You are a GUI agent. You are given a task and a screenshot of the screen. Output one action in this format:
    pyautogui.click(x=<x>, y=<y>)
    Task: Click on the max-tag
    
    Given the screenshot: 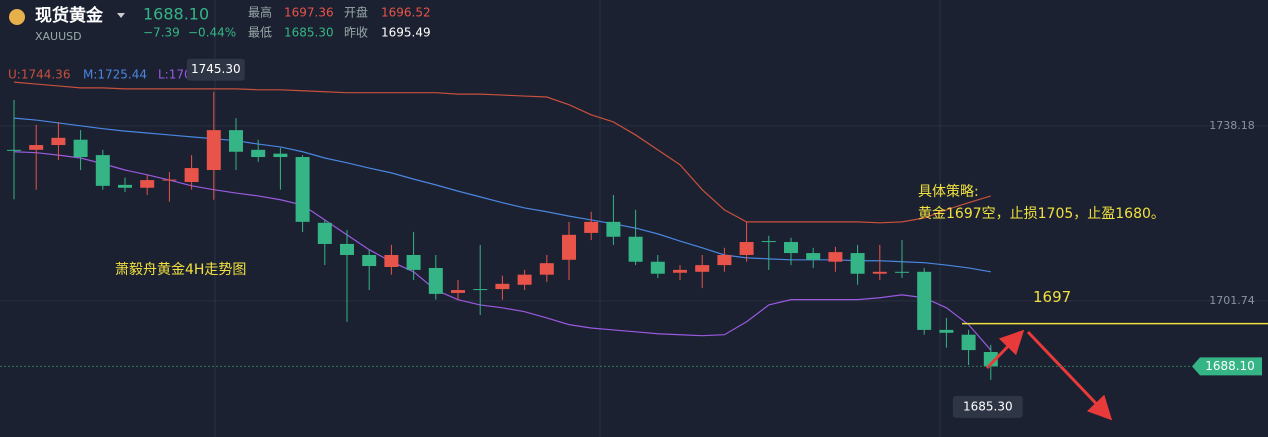 What is the action you would take?
    pyautogui.click(x=215, y=69)
    